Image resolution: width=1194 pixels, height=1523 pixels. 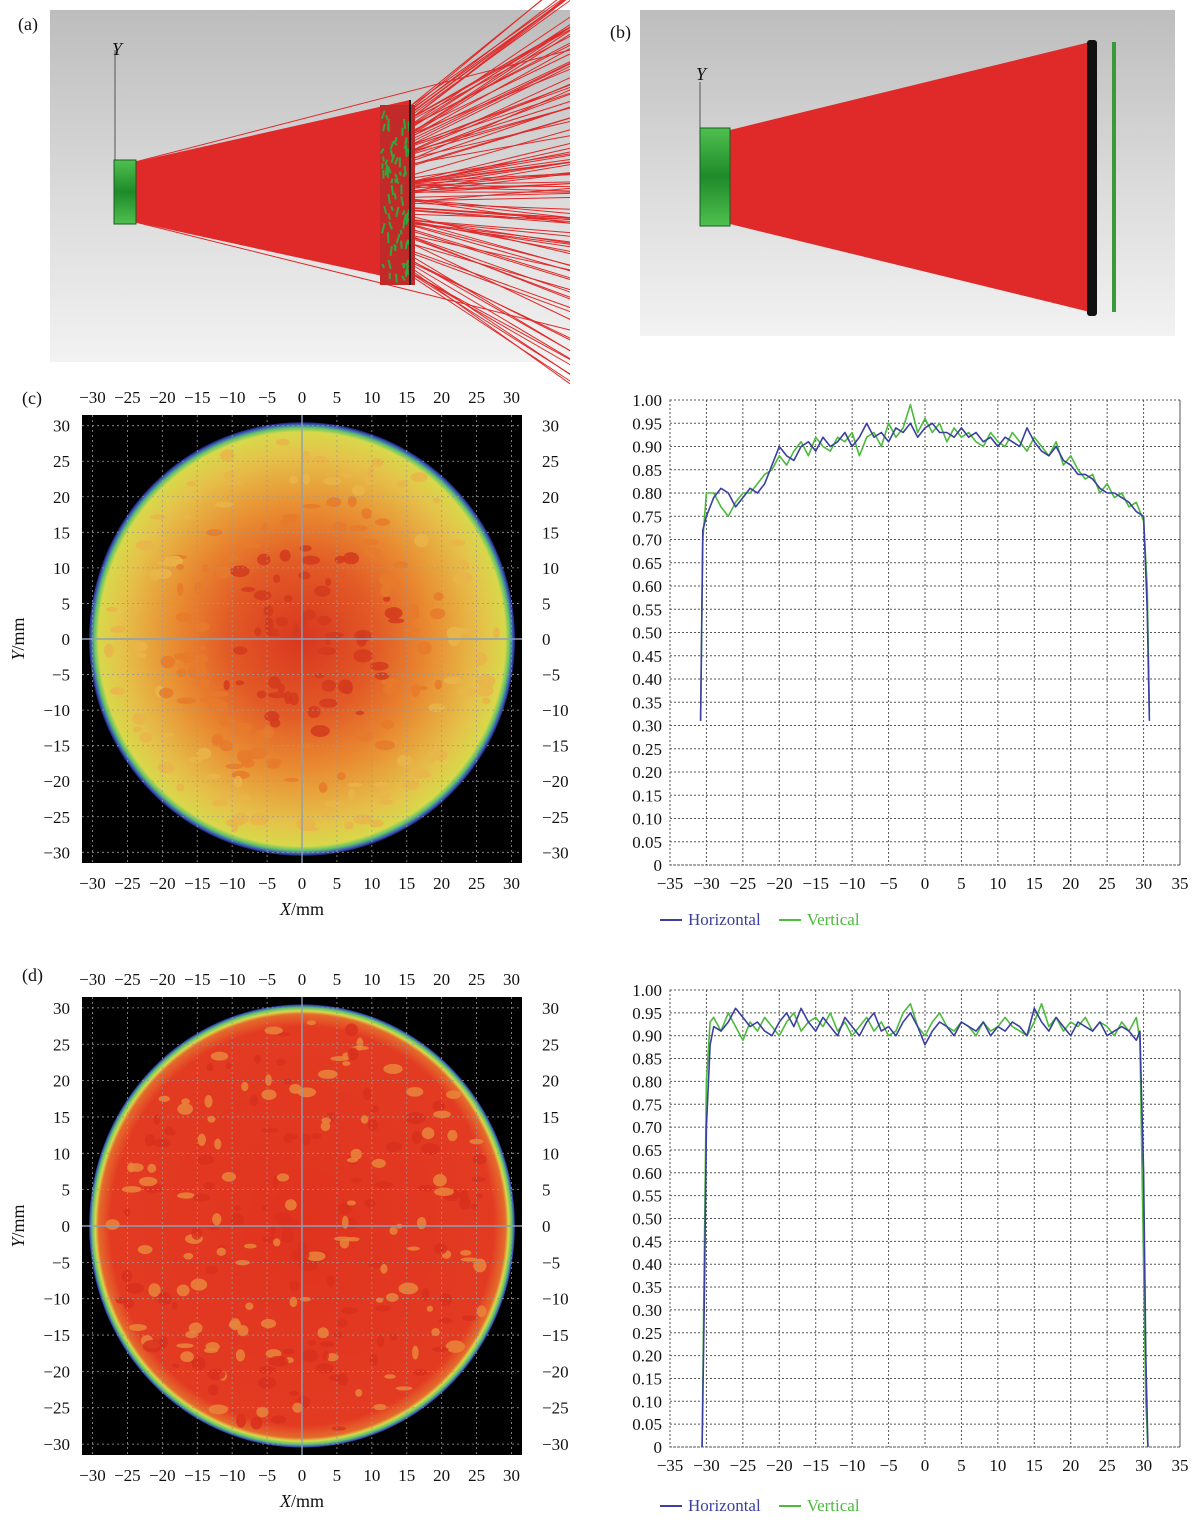 What do you see at coordinates (92, 979) in the screenshot?
I see `x-tick-top: −30` at bounding box center [92, 979].